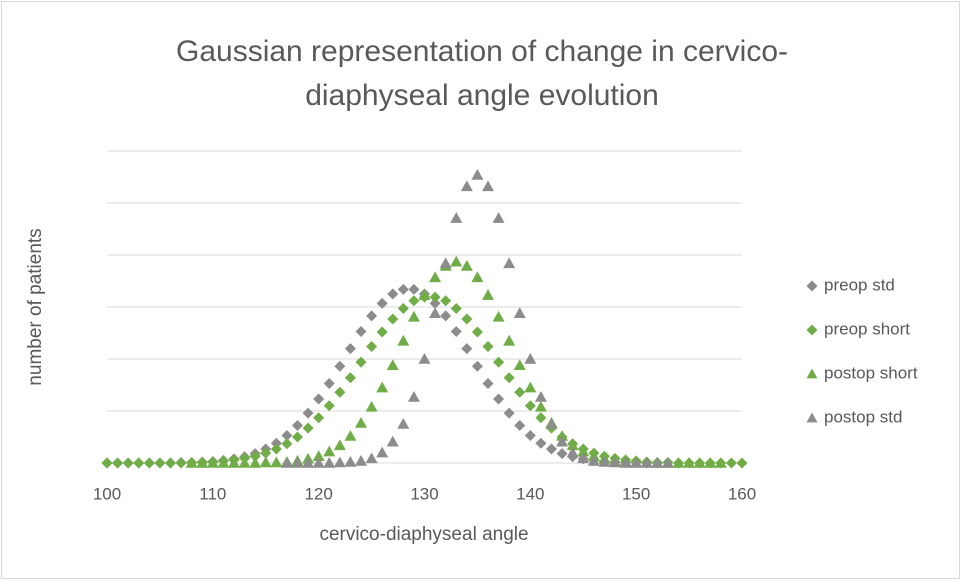  What do you see at coordinates (424, 493) in the screenshot?
I see `x-tick-label: 130` at bounding box center [424, 493].